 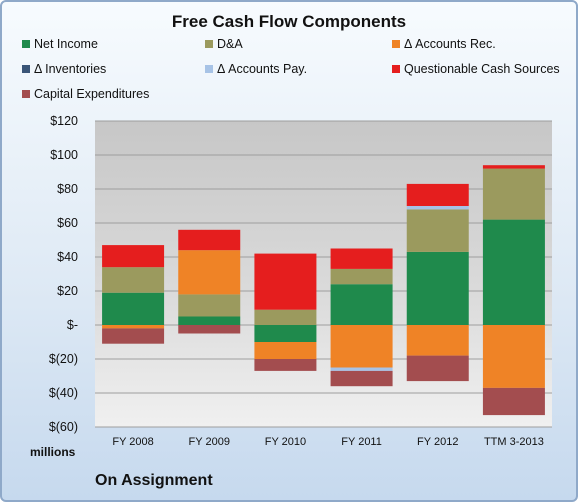 I want to click on x-tick-label: FY 2012, so click(x=437, y=442).